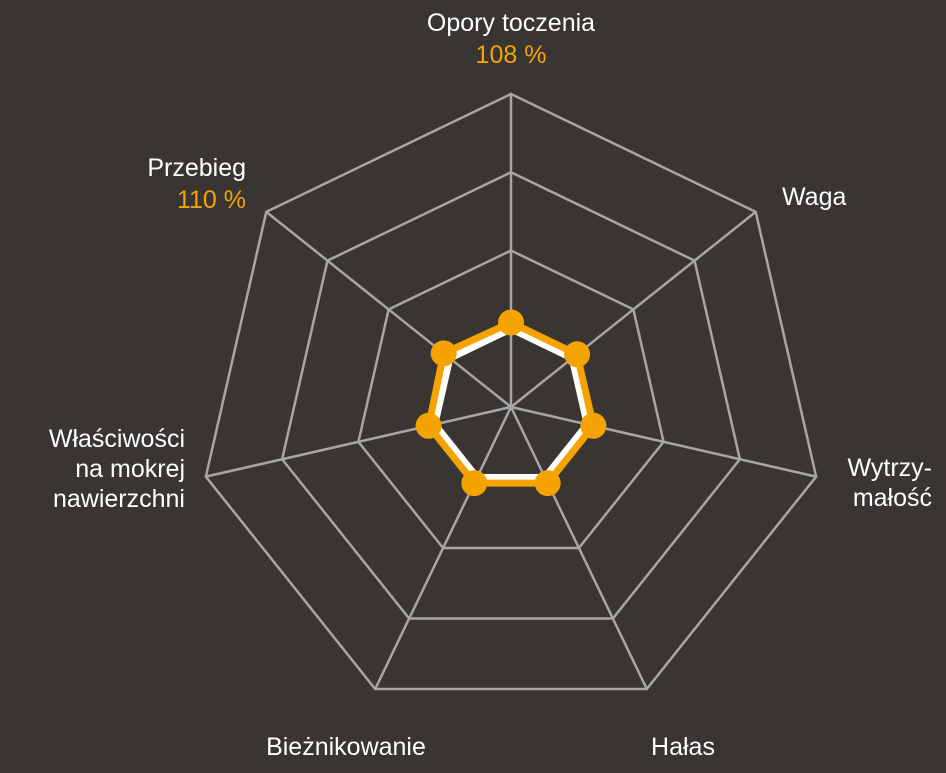  I want to click on value-label-7: 110 %, so click(211, 200).